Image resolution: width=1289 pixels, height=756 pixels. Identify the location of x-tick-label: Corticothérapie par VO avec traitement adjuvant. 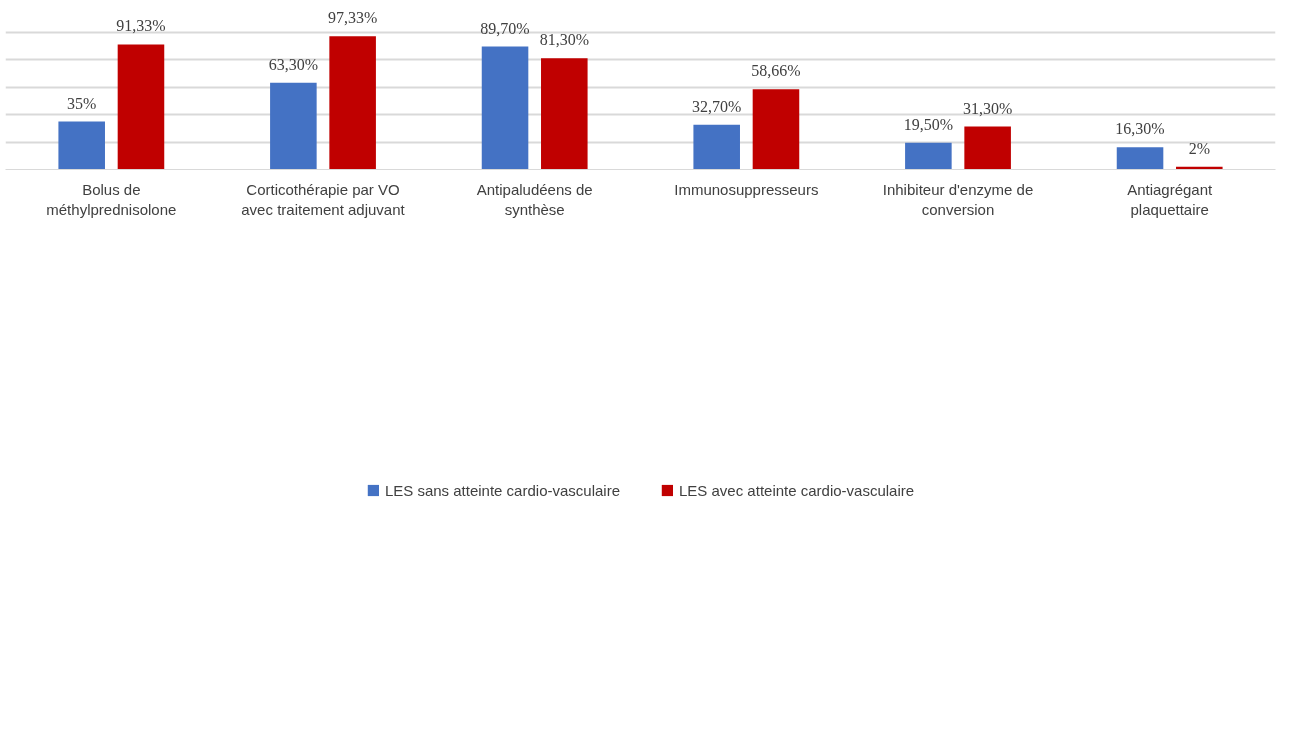
(323, 199).